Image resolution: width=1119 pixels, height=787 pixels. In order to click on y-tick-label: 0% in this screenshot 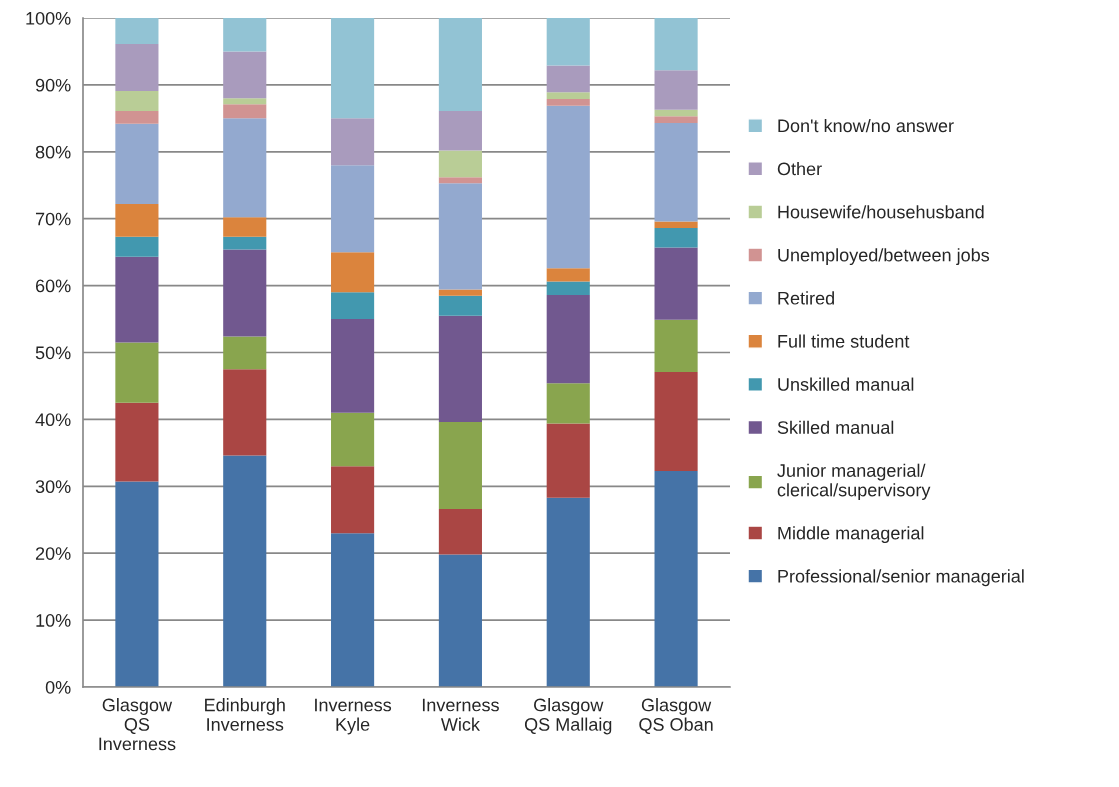, I will do `click(58, 687)`.